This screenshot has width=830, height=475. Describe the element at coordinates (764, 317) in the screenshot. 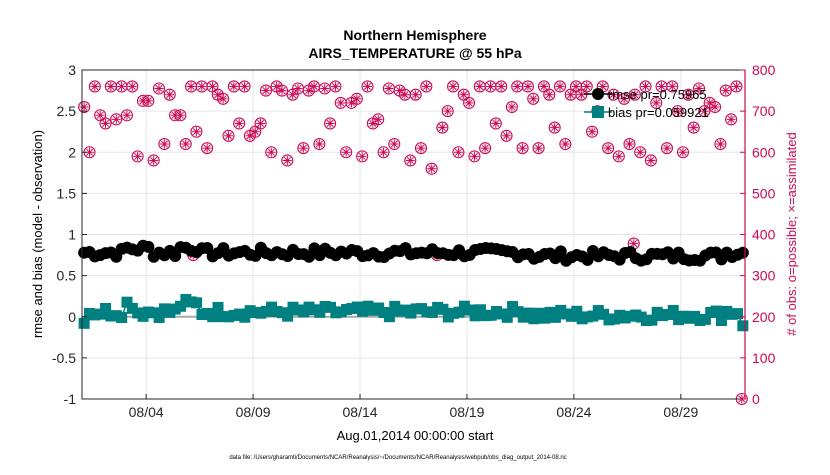

I see `y-right-tick-label: 200` at that location.